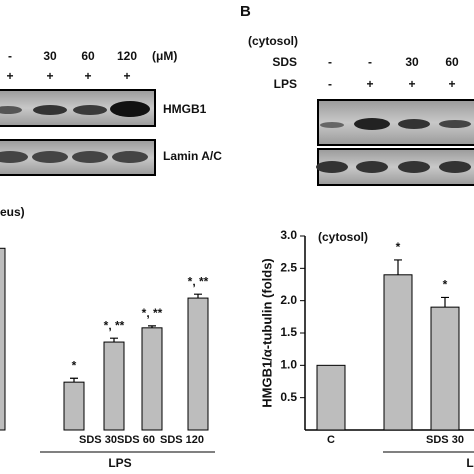 The width and height of the screenshot is (474, 474). What do you see at coordinates (266, 333) in the screenshot?
I see `y-axis-label: HMGB1/α-tubulin (folds)` at bounding box center [266, 333].